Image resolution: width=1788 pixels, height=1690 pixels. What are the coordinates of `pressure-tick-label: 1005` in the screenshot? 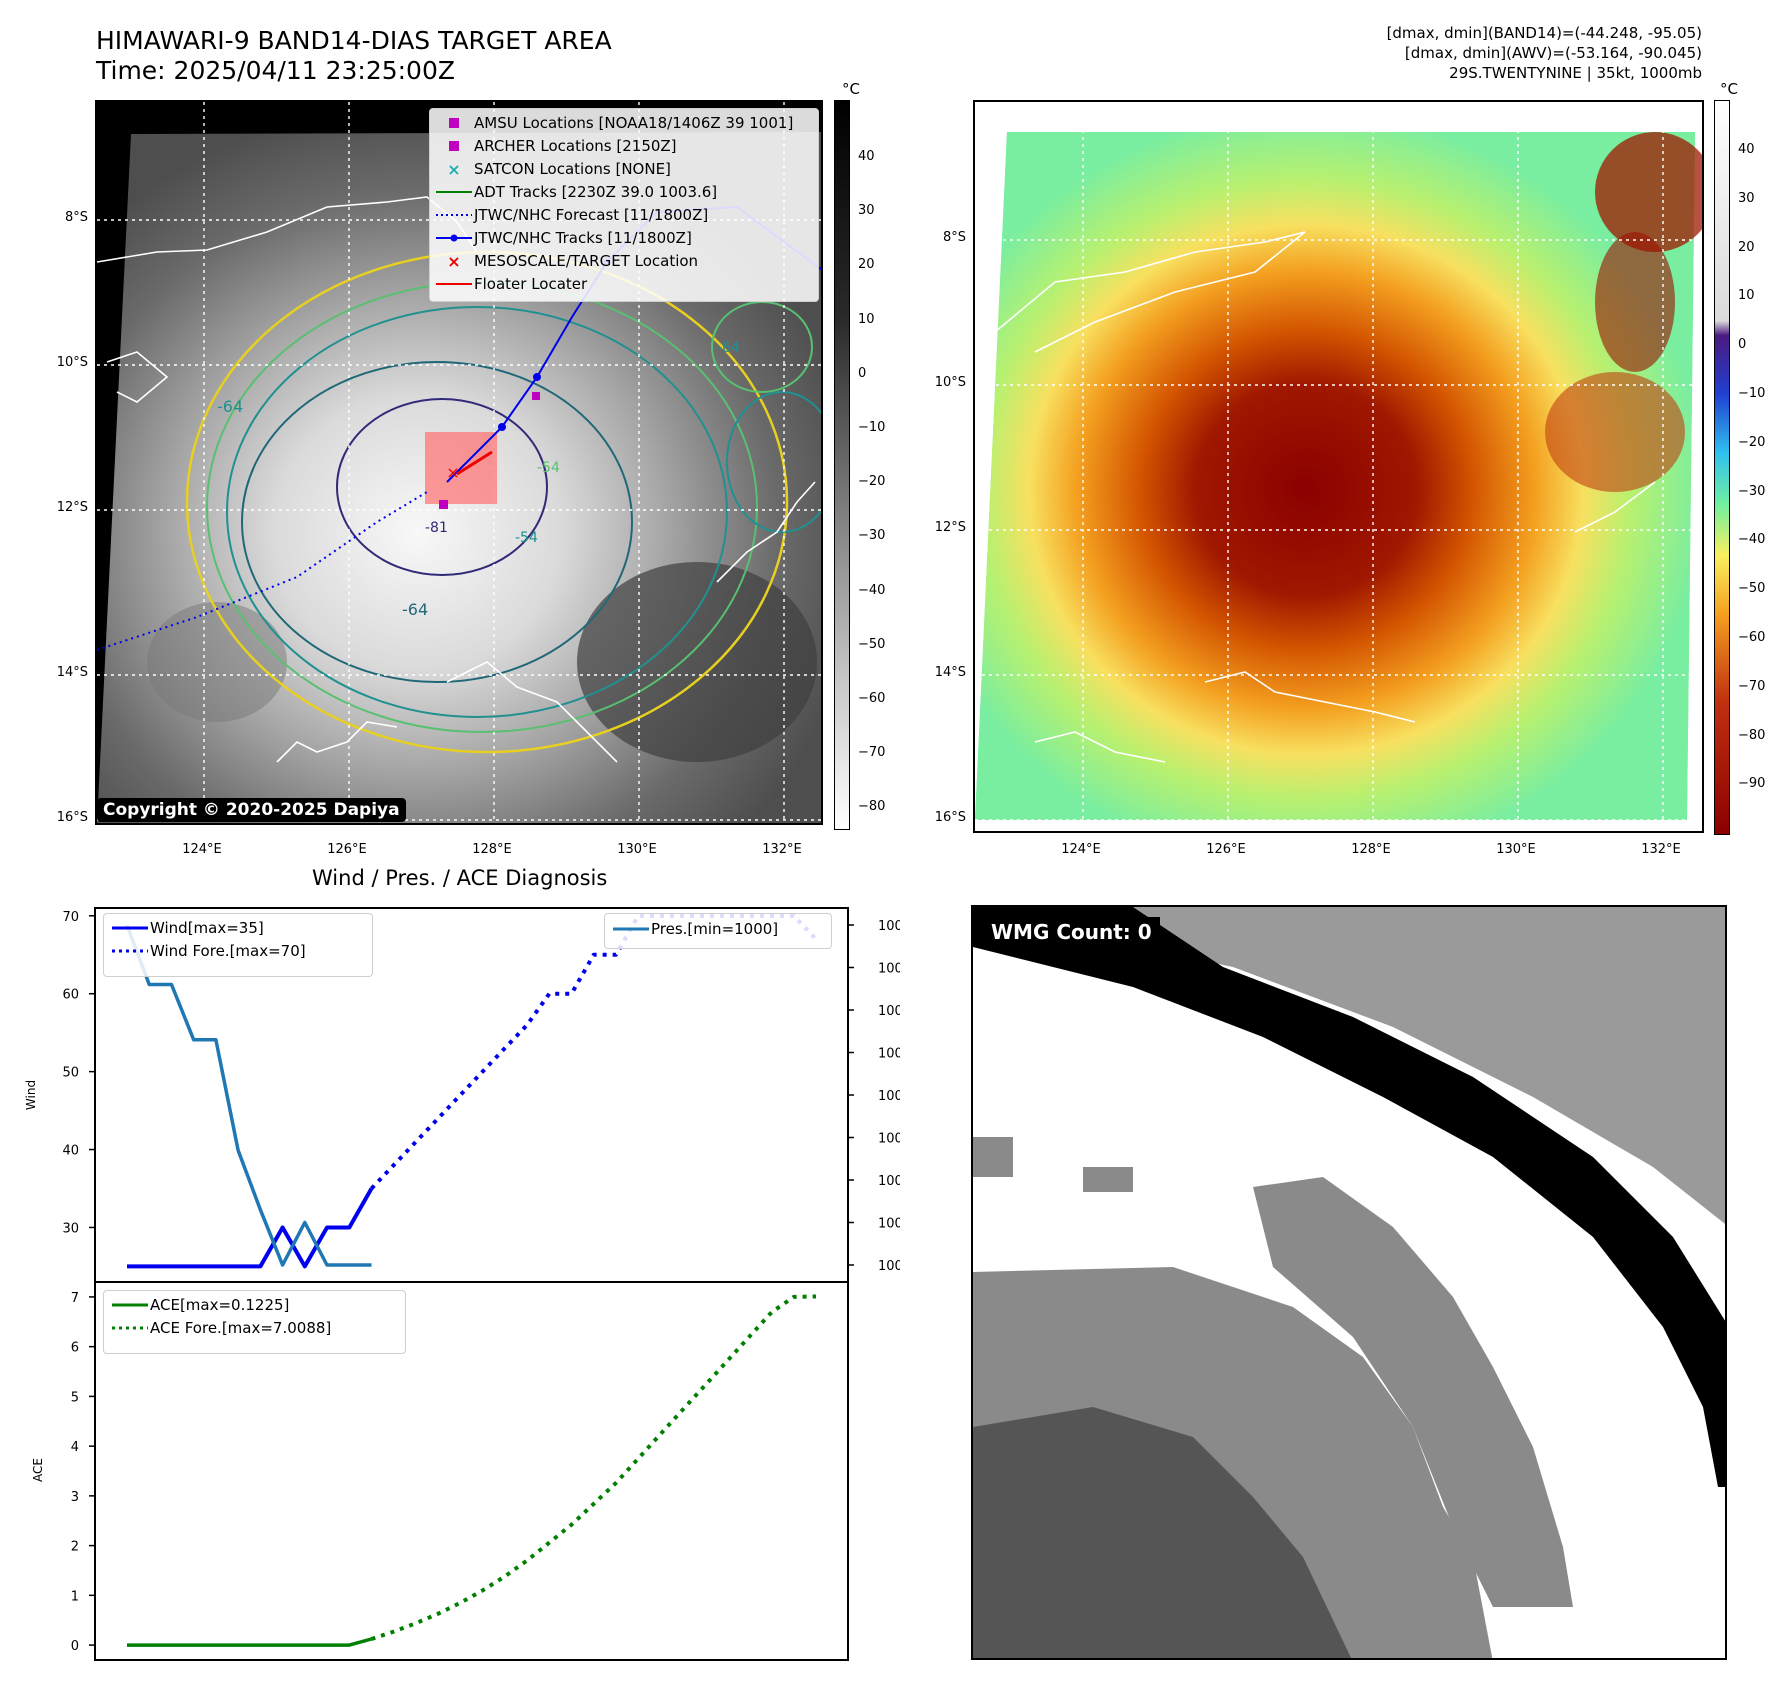 It's located at (889, 1054).